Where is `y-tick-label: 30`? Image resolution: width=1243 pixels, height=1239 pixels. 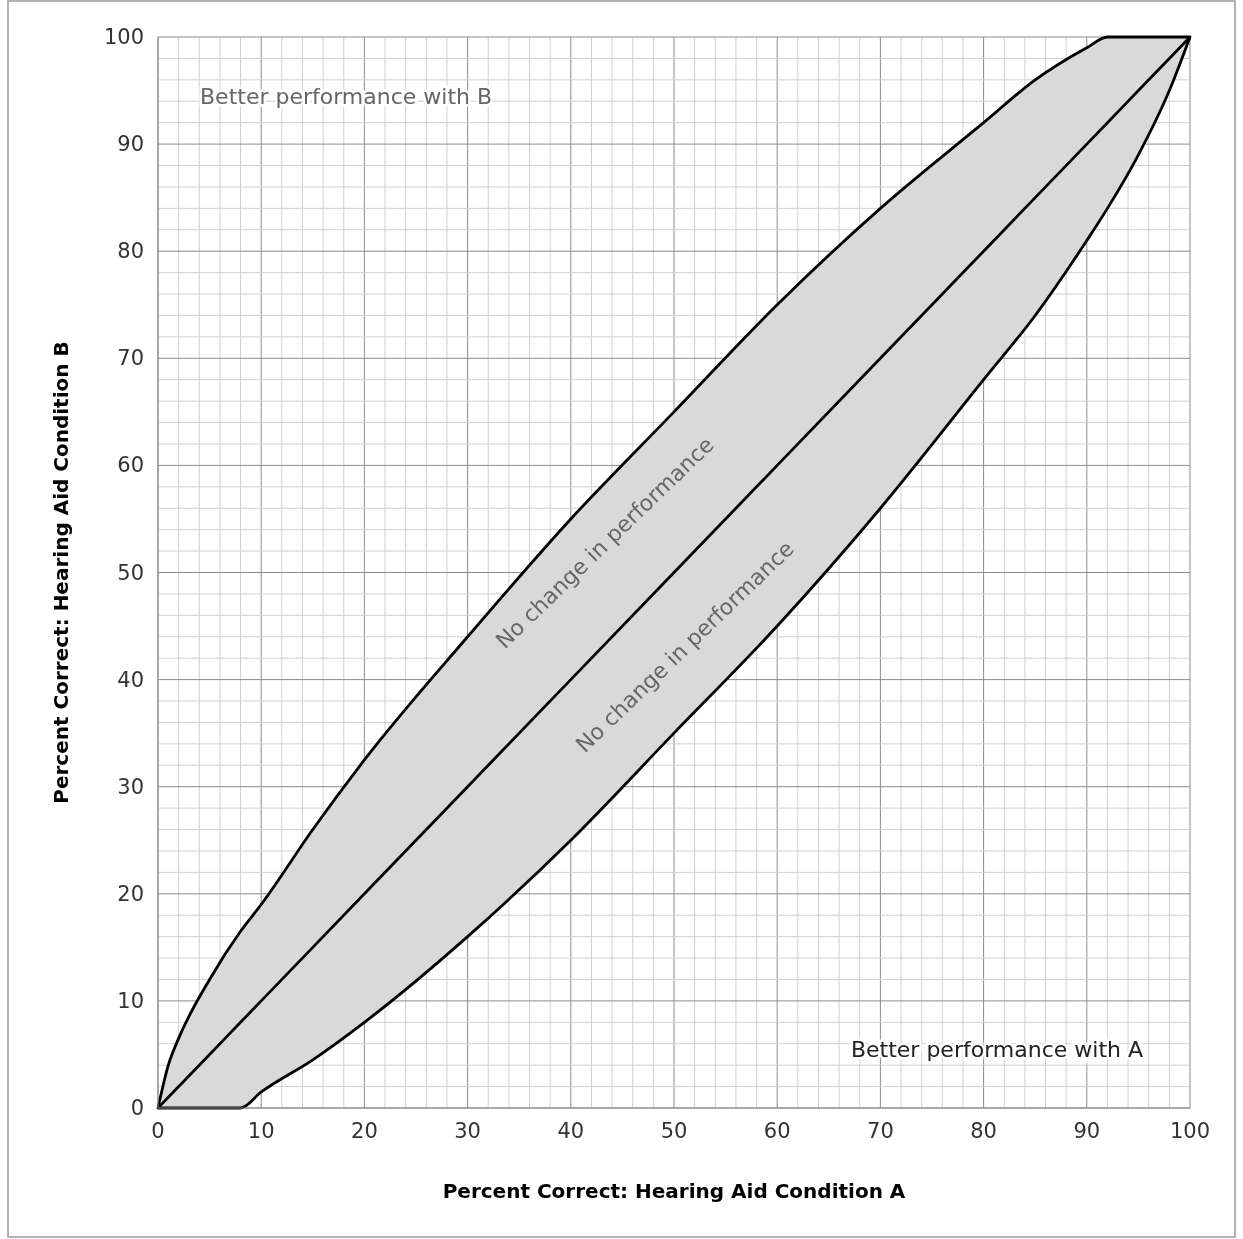 y-tick-label: 30 is located at coordinates (130, 786).